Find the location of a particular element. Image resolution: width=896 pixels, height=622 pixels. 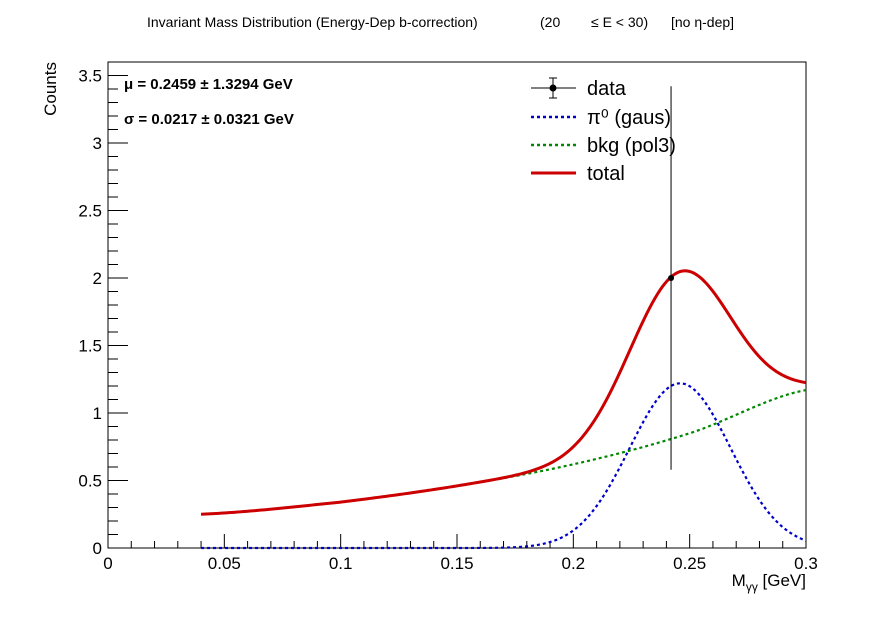

y-tick-label: 2 is located at coordinates (97, 278).